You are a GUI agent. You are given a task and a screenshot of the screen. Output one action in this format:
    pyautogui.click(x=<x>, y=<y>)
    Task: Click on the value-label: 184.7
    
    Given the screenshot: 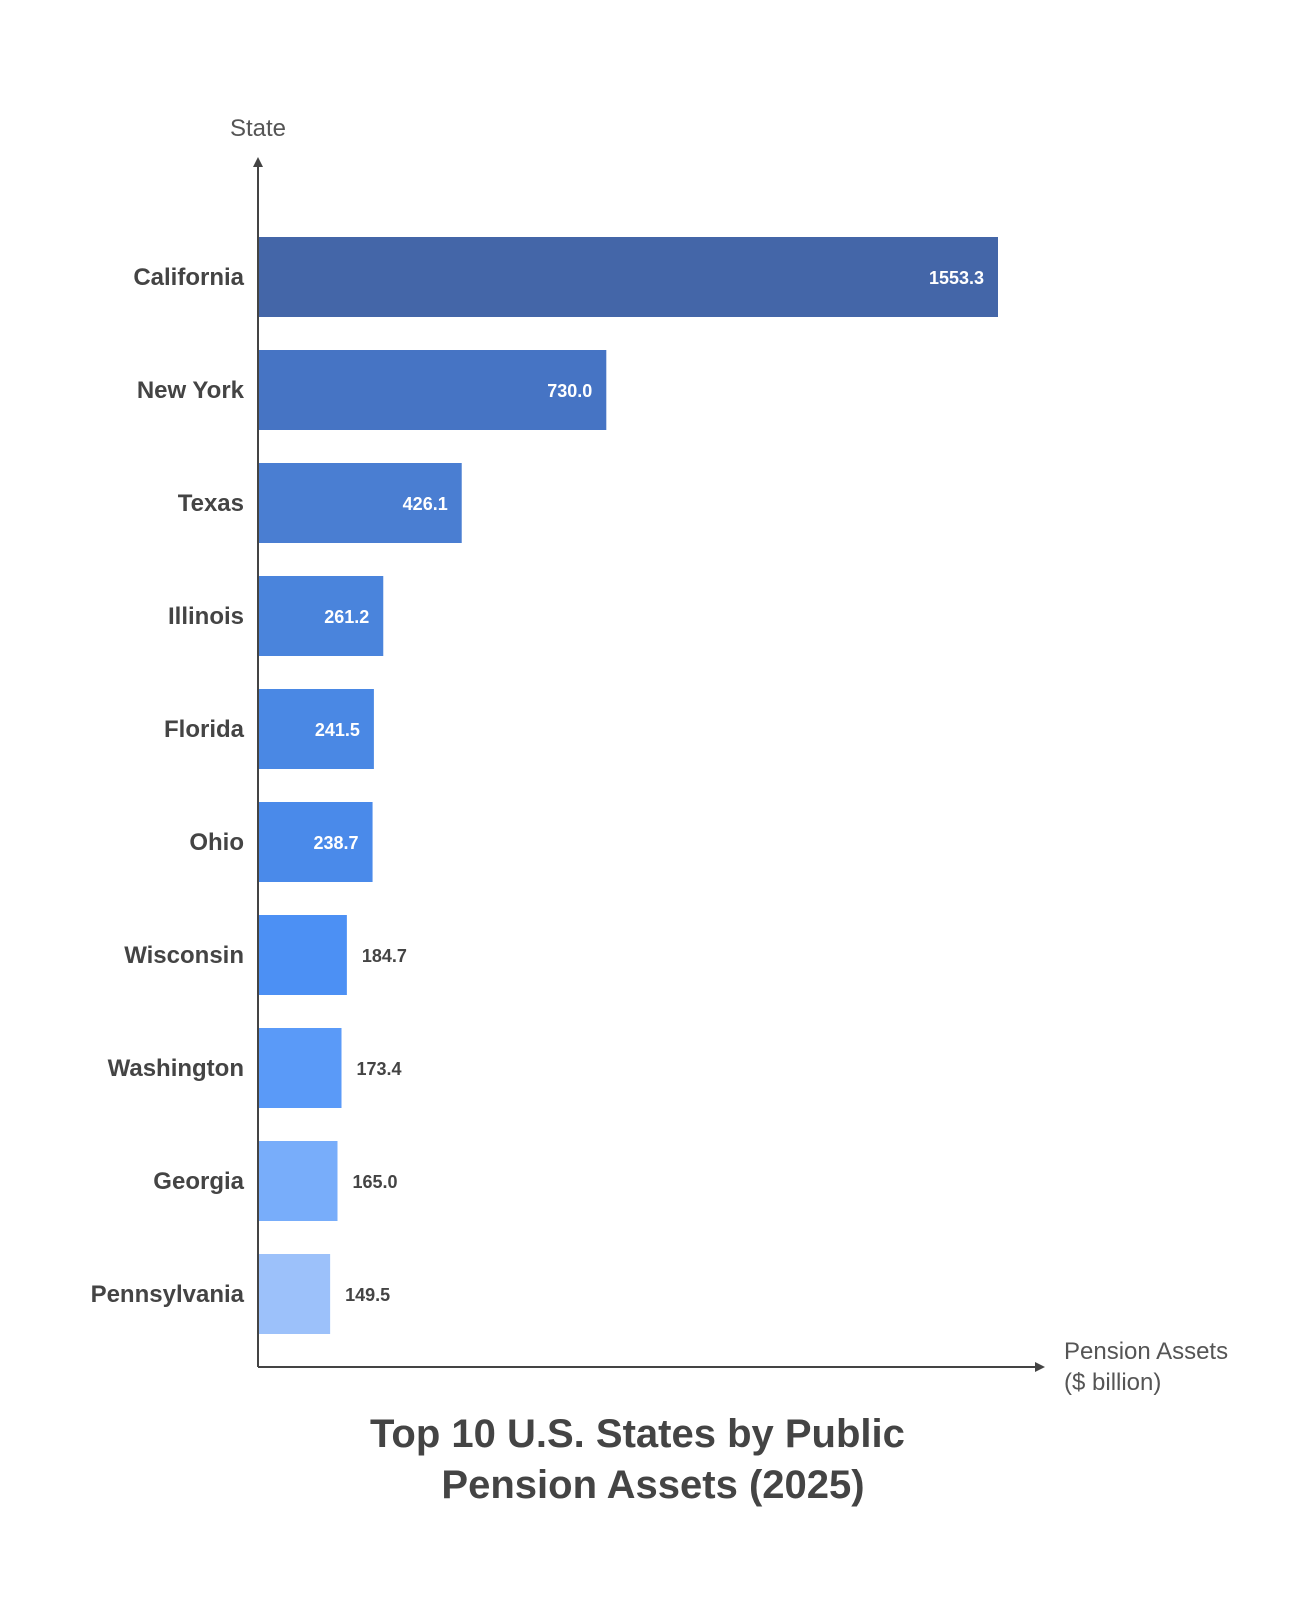 What is the action you would take?
    pyautogui.click(x=384, y=956)
    